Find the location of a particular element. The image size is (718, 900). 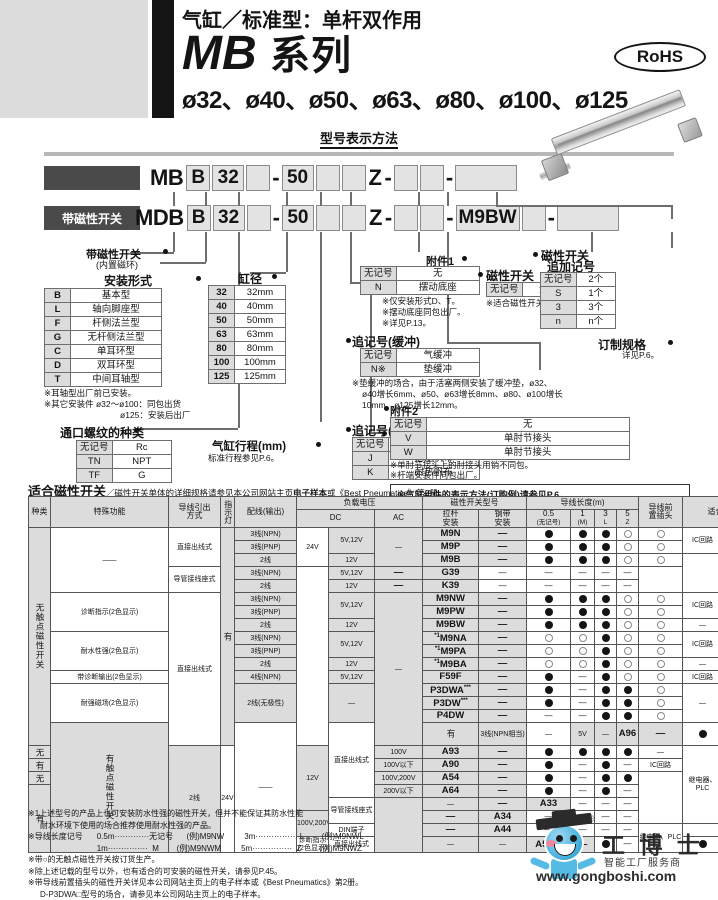

table-row: 无记号无 is located at coordinates (420, 274).